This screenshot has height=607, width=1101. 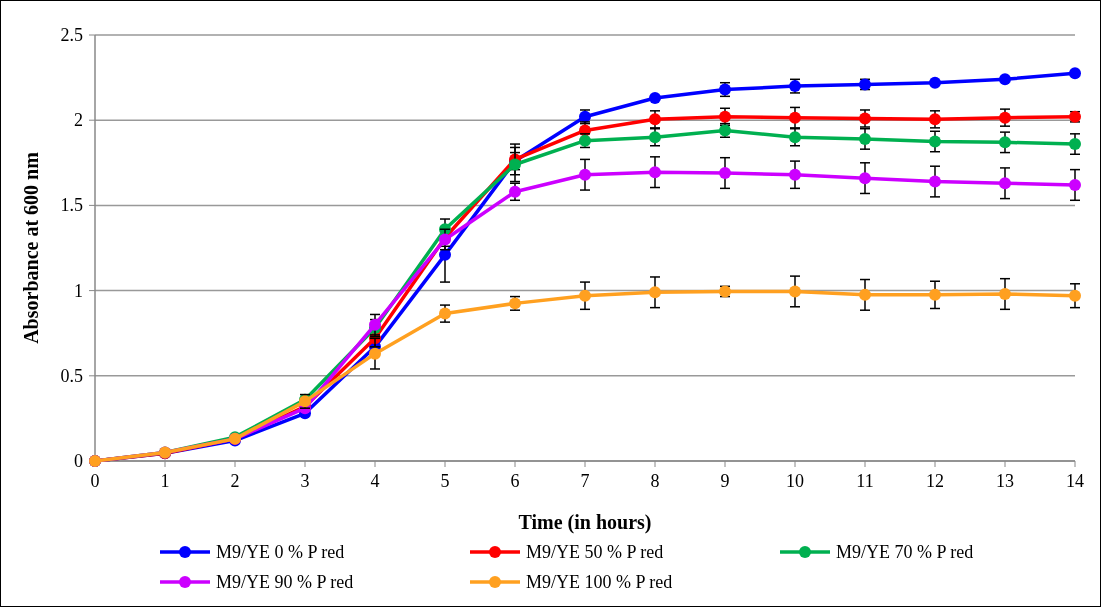 I want to click on x-tick-label: 6, so click(x=515, y=481).